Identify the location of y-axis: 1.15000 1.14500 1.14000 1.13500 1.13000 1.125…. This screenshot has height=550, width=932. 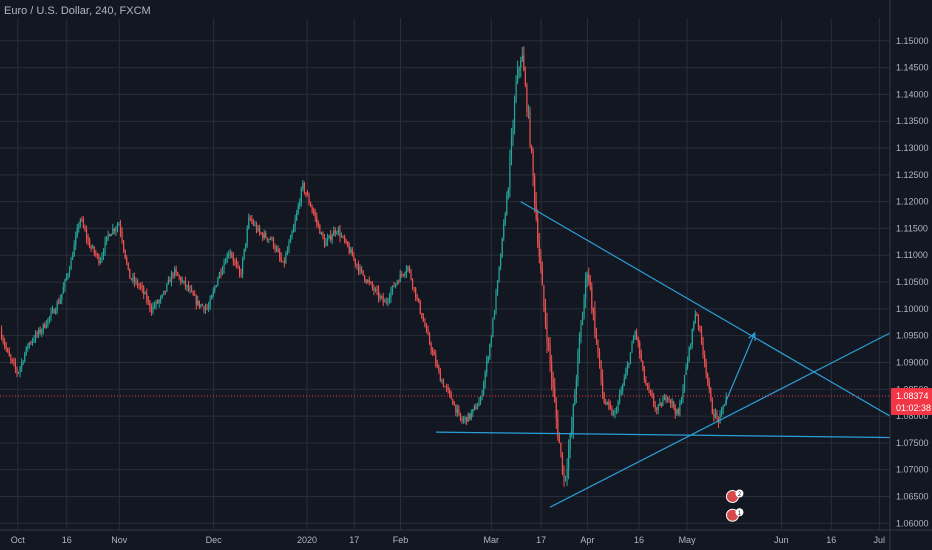
(910, 275).